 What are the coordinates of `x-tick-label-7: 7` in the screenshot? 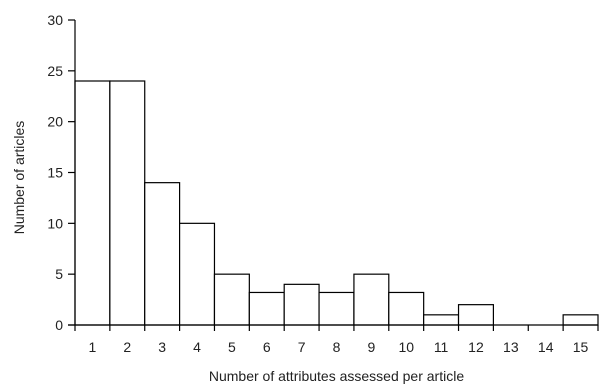 It's located at (302, 347).